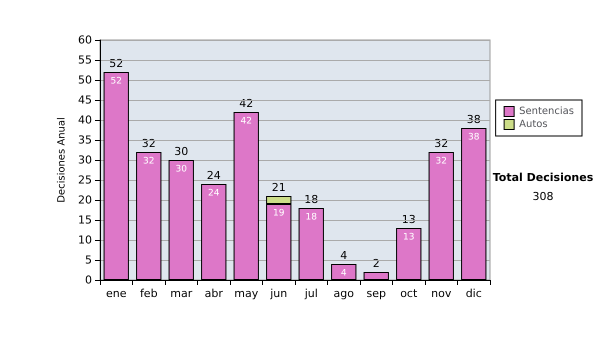  What do you see at coordinates (408, 237) in the screenshot?
I see `data-label: 13` at bounding box center [408, 237].